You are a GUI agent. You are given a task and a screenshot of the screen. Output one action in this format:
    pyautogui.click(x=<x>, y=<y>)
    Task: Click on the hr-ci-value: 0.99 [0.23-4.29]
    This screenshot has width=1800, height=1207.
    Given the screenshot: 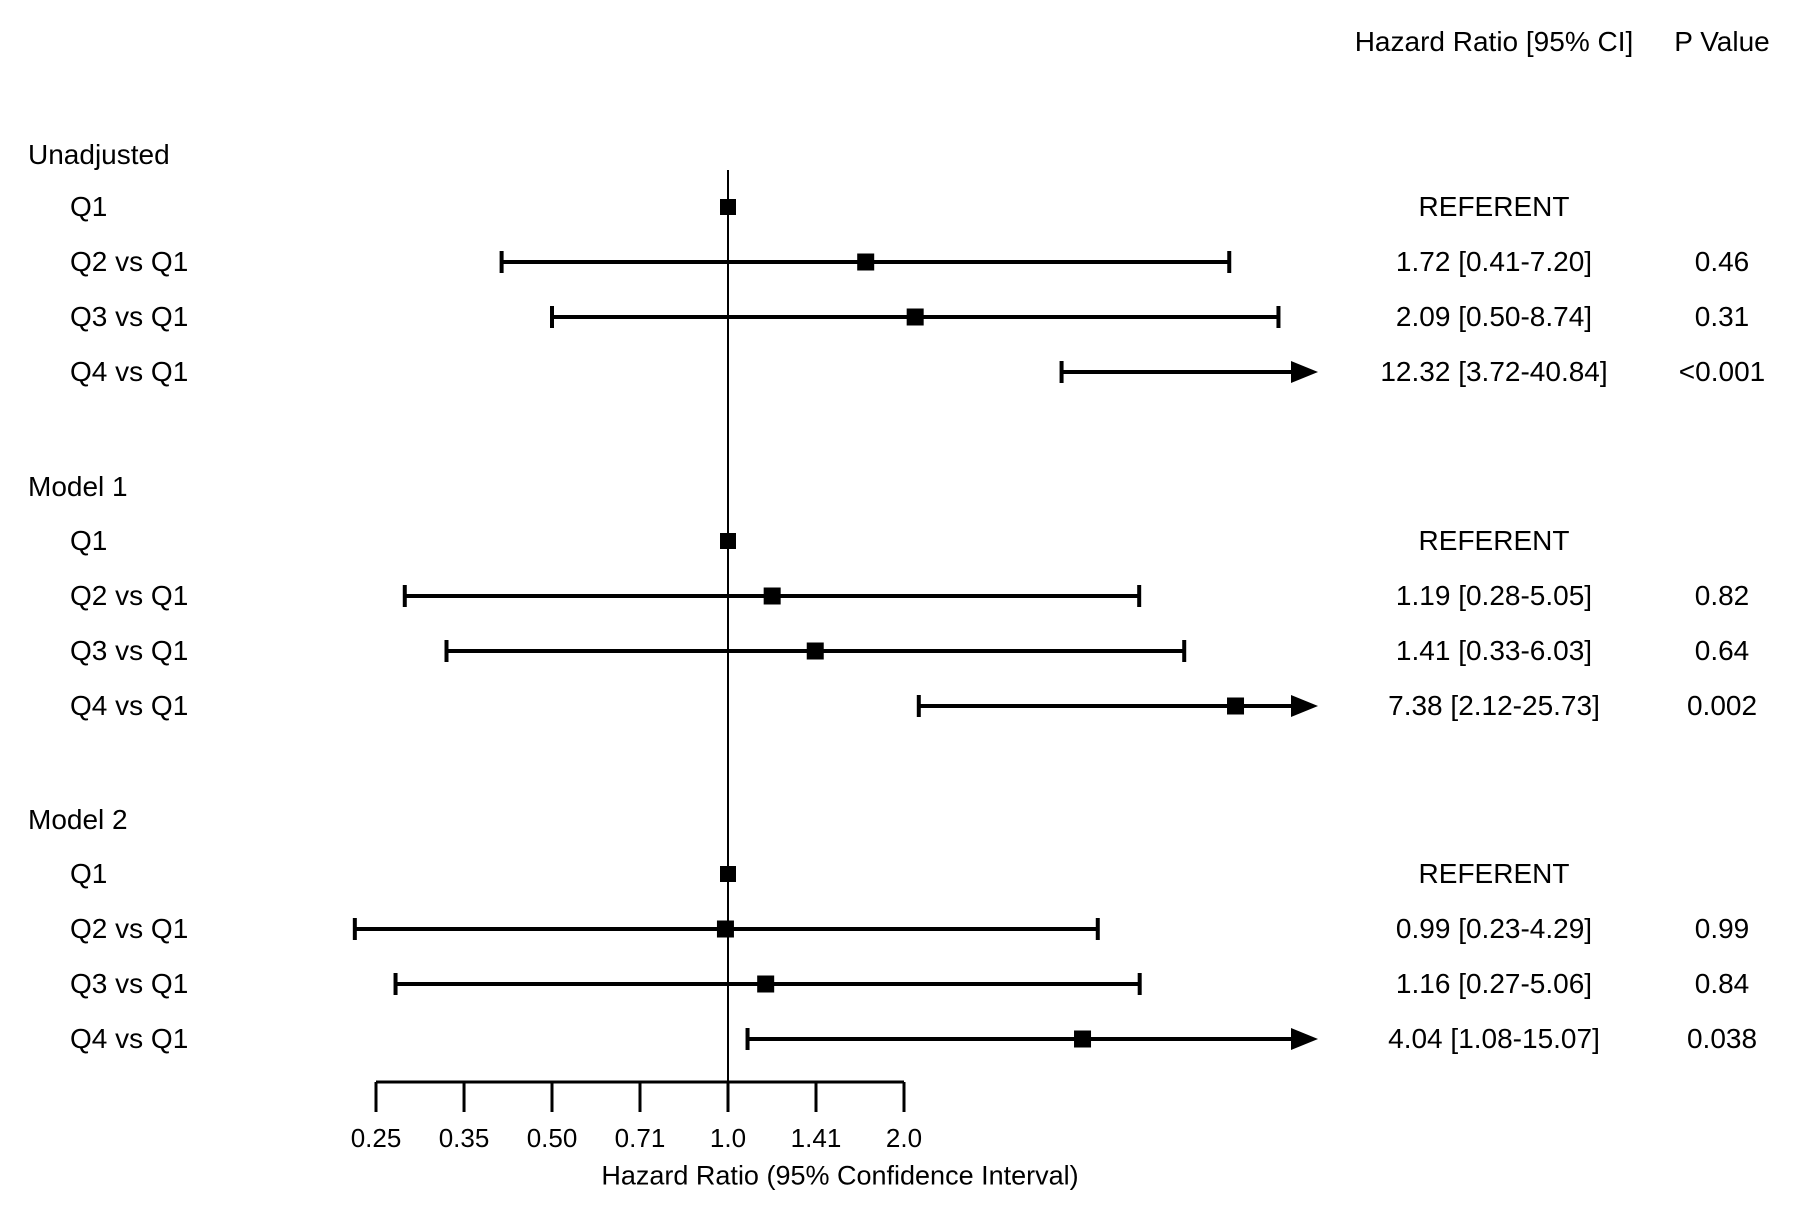 What is the action you would take?
    pyautogui.click(x=1494, y=928)
    